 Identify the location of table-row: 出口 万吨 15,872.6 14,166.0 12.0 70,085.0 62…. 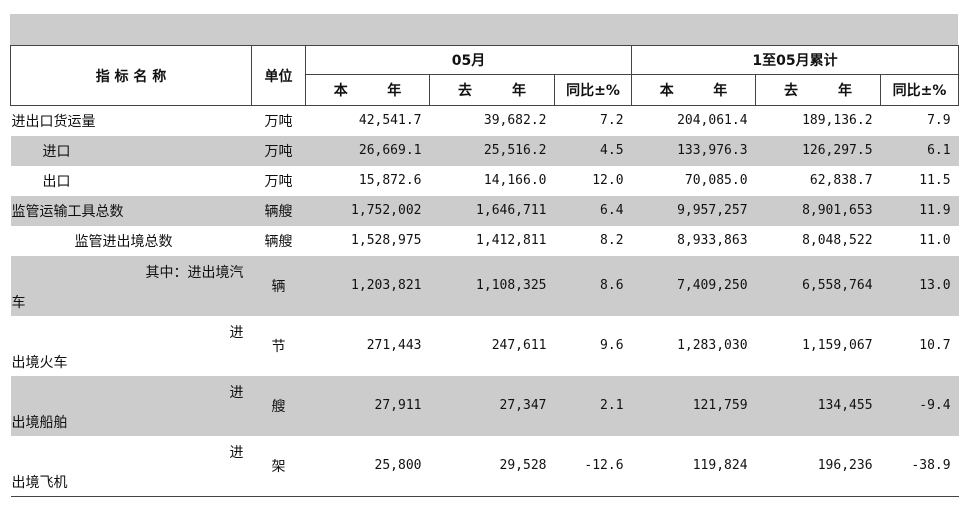
(485, 181).